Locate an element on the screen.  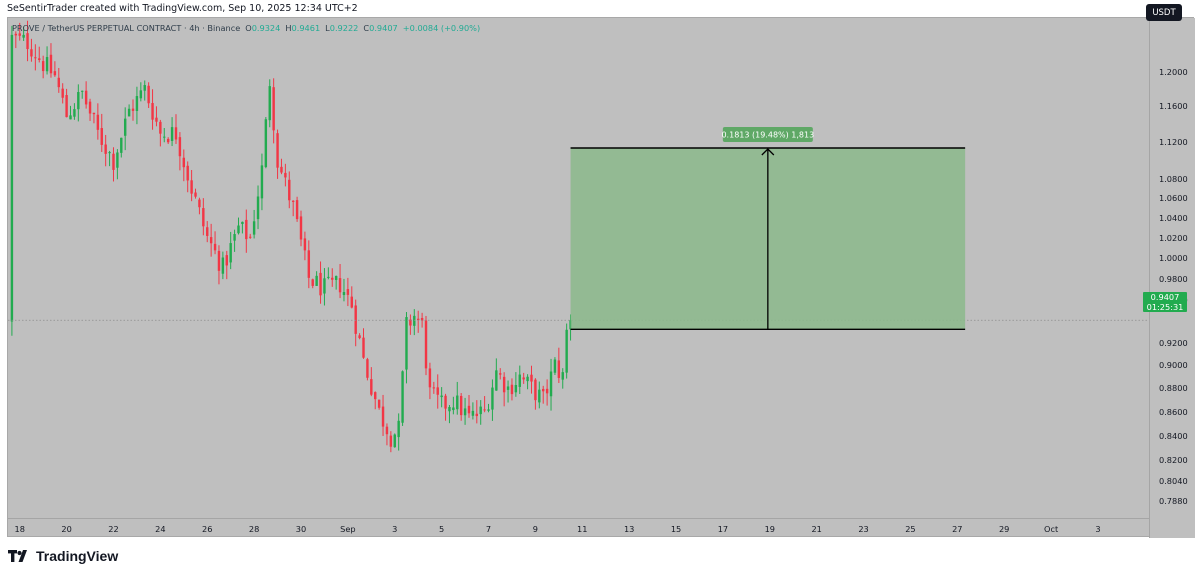
last-price-value: 0.9407 is located at coordinates (1165, 297).